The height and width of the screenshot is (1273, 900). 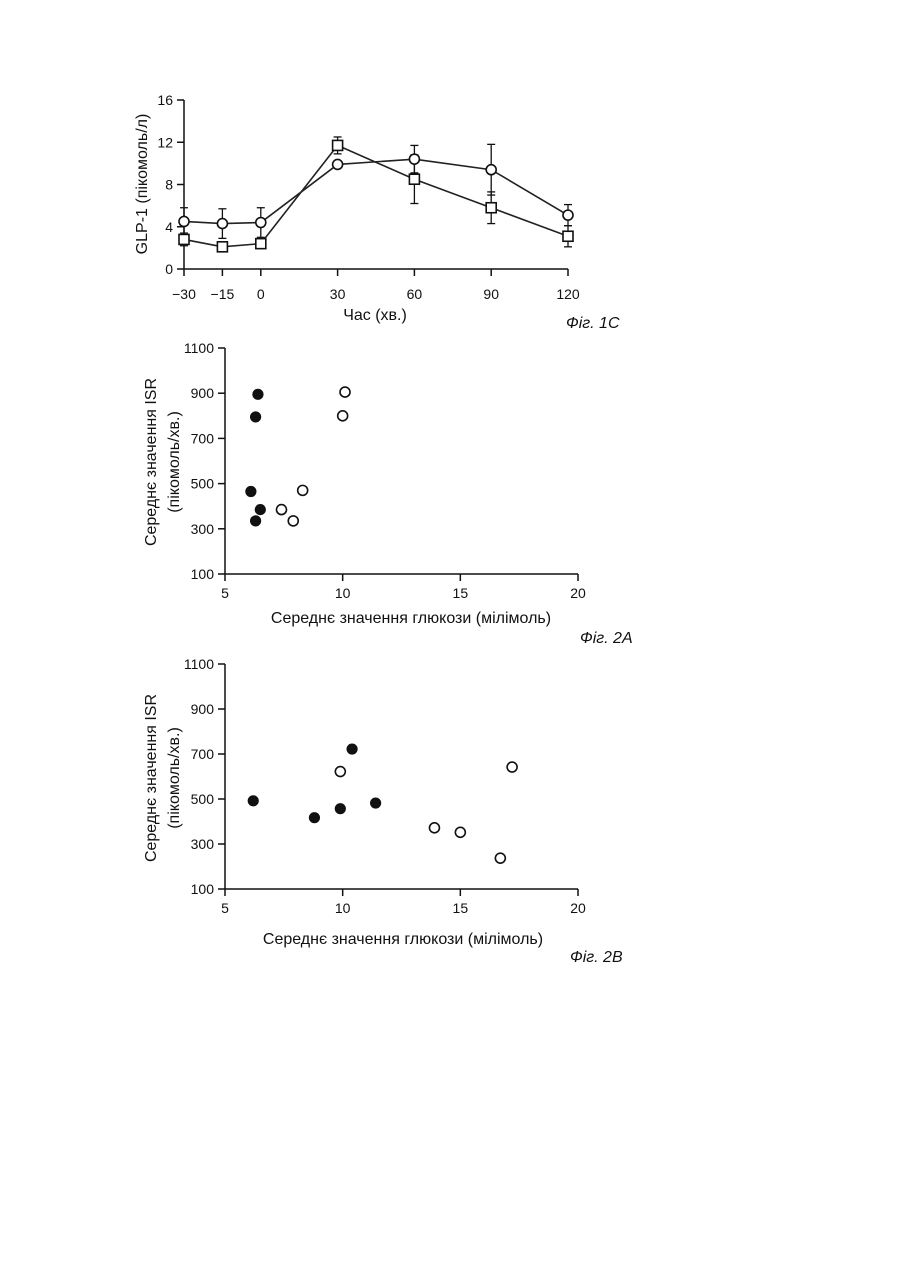 What do you see at coordinates (411, 618) in the screenshot?
I see `fig-2a-xlabel: Середнє значення глюкози (мілімоль)` at bounding box center [411, 618].